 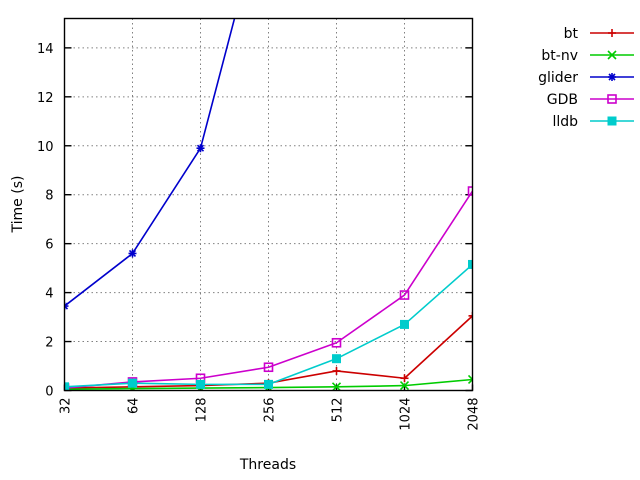 I want to click on x-tick-label: 32, so click(x=66, y=406).